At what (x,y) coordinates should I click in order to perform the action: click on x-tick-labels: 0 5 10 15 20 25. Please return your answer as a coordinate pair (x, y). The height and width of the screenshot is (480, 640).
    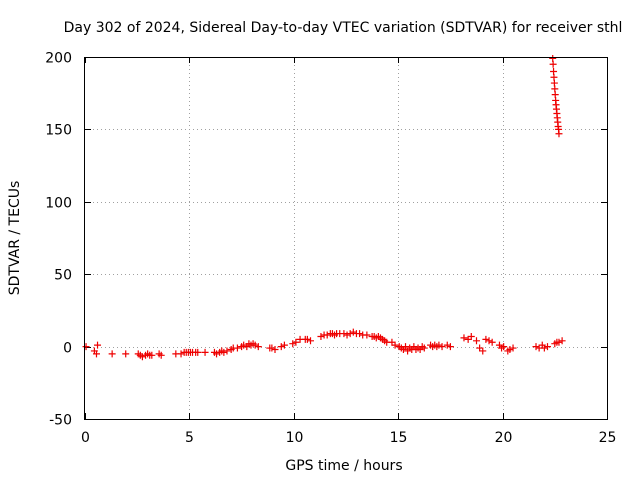
    Looking at the image, I should click on (348, 438).